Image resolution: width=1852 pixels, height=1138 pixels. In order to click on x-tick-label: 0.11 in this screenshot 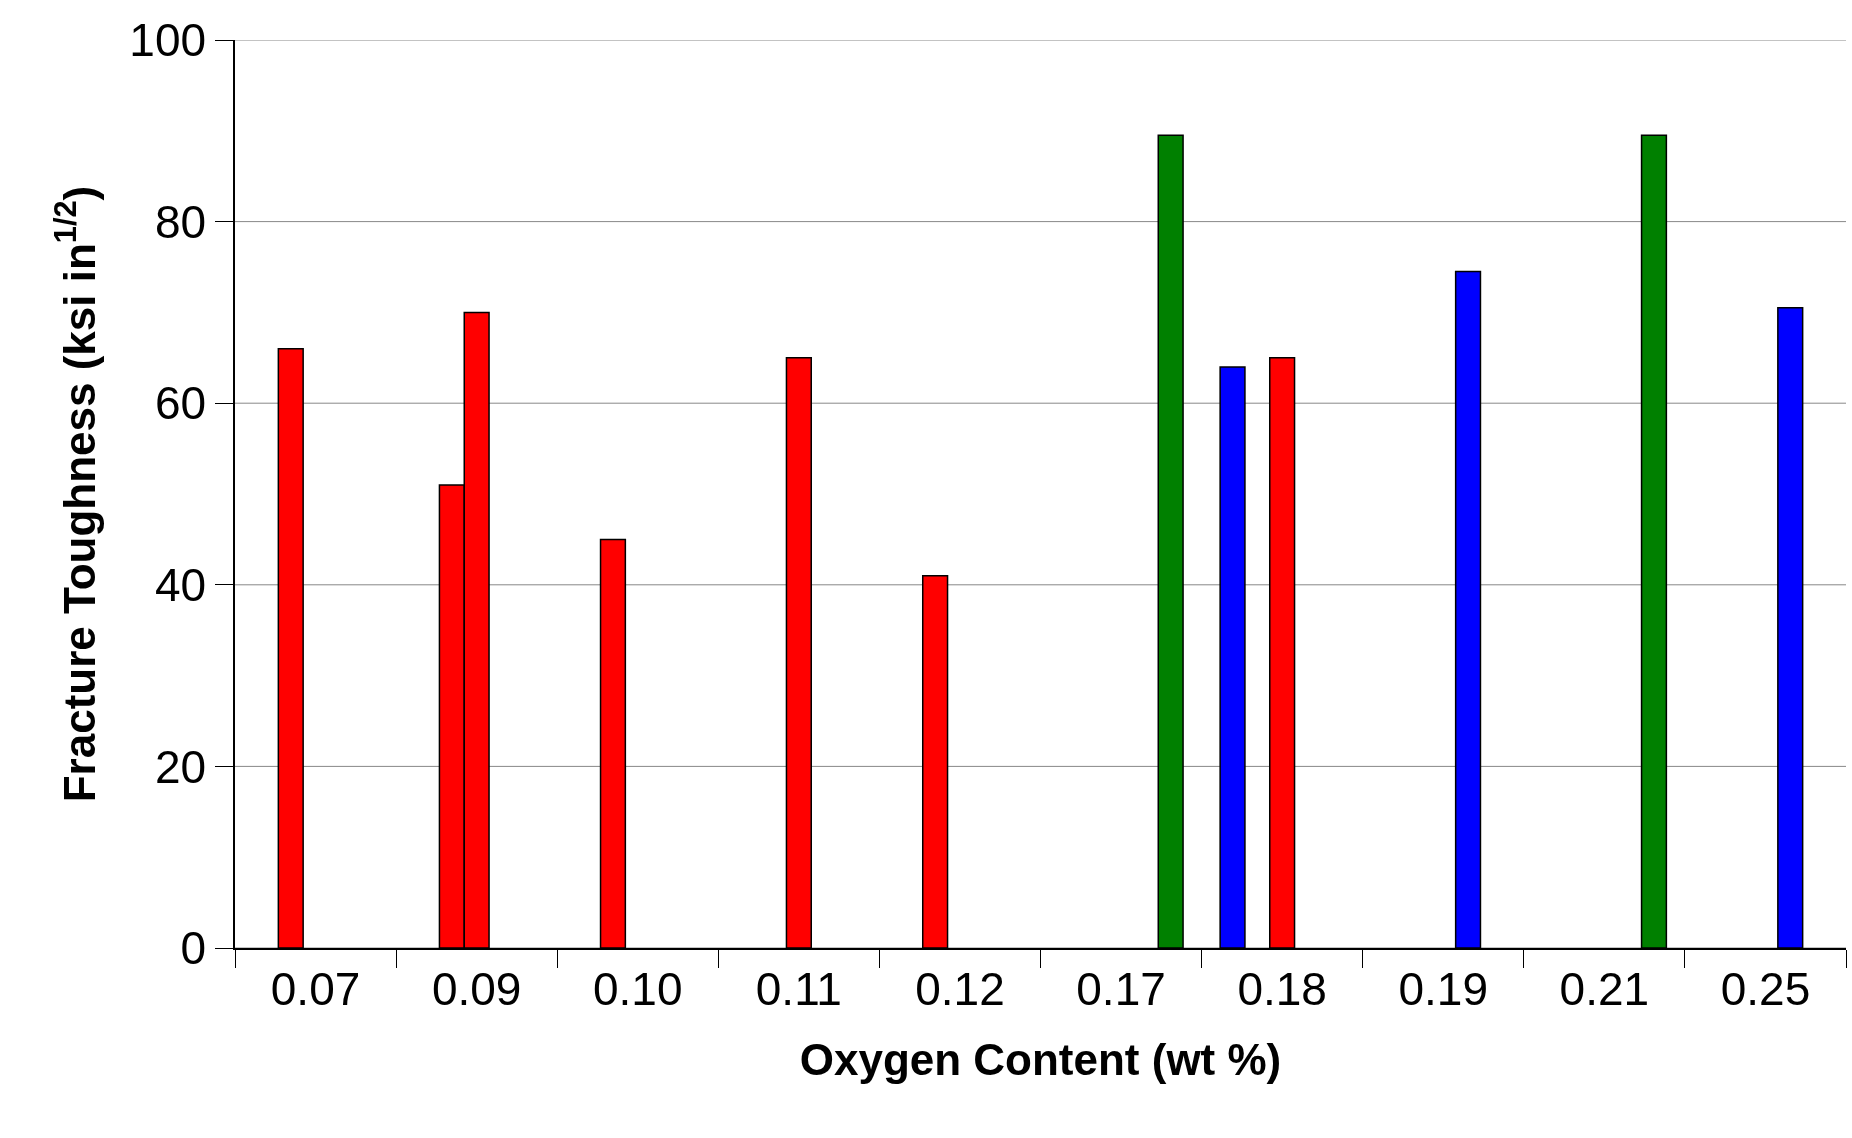, I will do `click(798, 988)`.